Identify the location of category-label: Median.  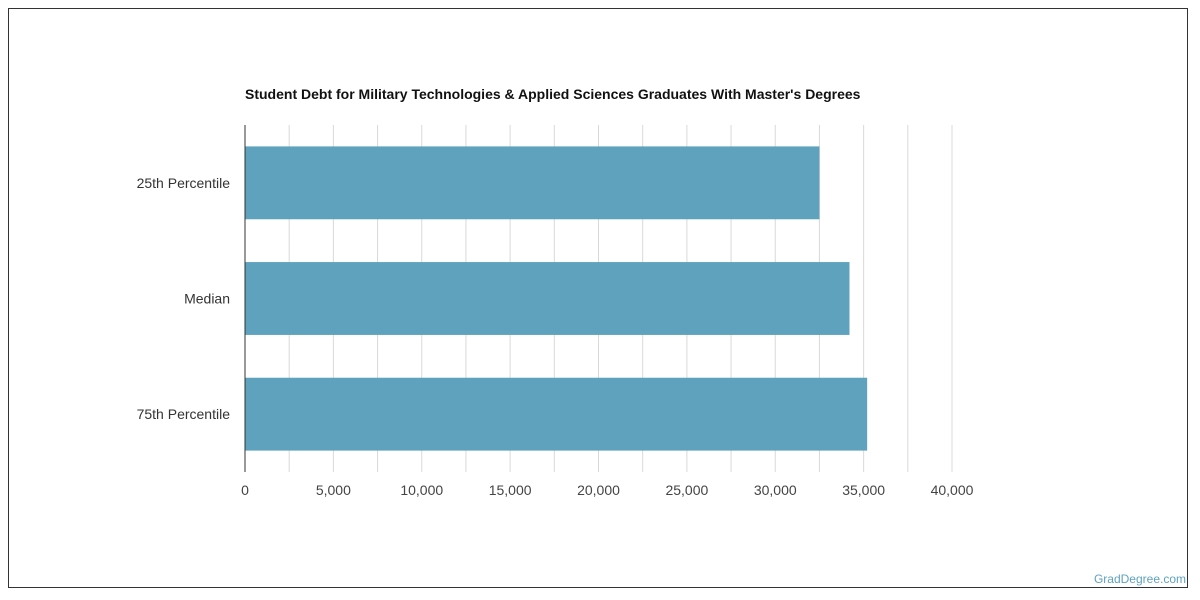
(207, 299).